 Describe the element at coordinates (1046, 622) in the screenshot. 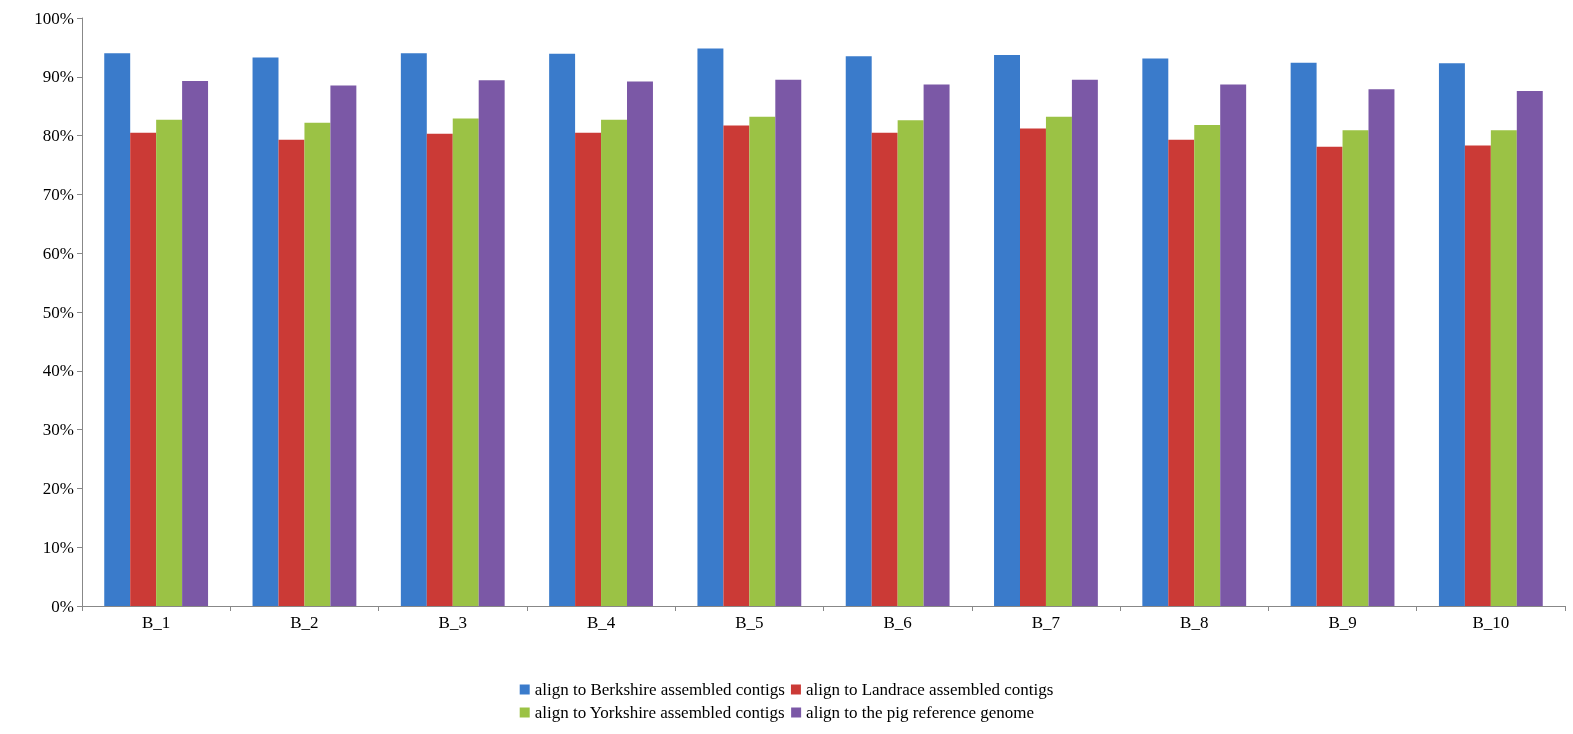

I see `x-tick-label: B_7` at that location.